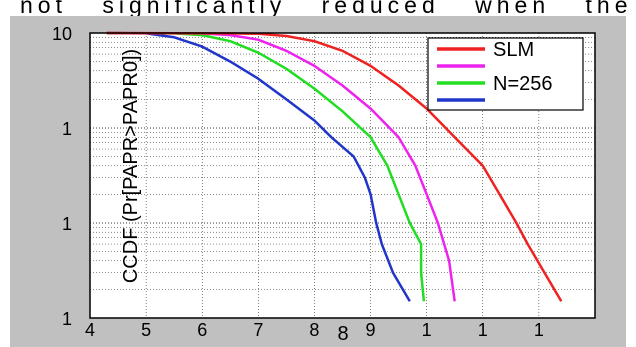 The image size is (636, 347). What do you see at coordinates (90, 330) in the screenshot?
I see `x-tick-label: 4` at bounding box center [90, 330].